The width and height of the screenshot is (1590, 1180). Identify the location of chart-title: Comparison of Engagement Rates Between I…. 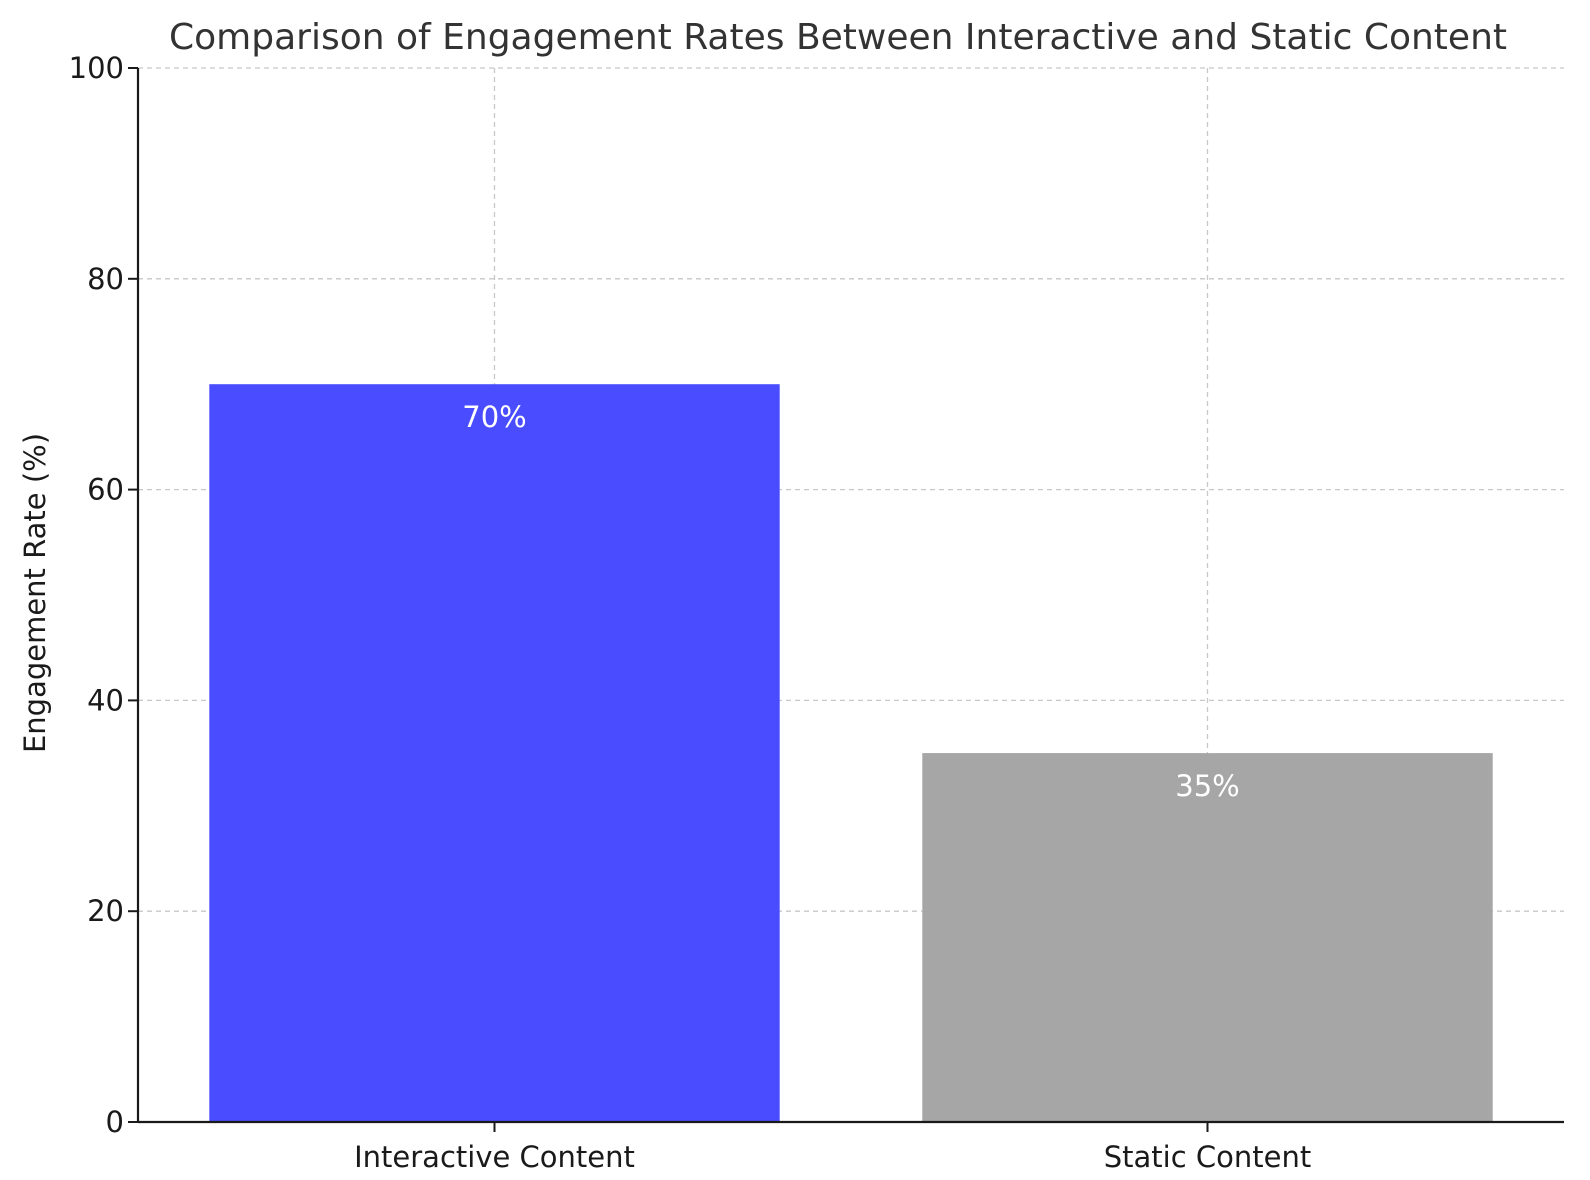
(838, 37).